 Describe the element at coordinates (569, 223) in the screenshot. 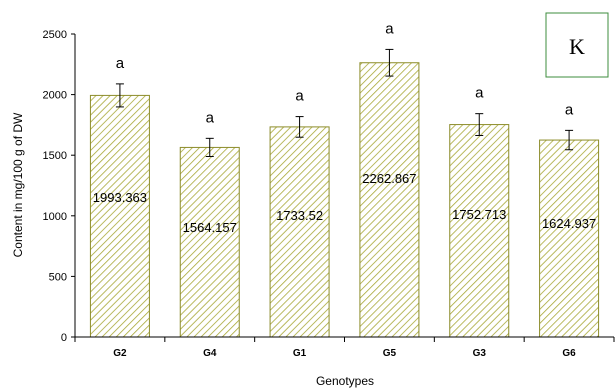

I see `data-label: 1624.937` at that location.